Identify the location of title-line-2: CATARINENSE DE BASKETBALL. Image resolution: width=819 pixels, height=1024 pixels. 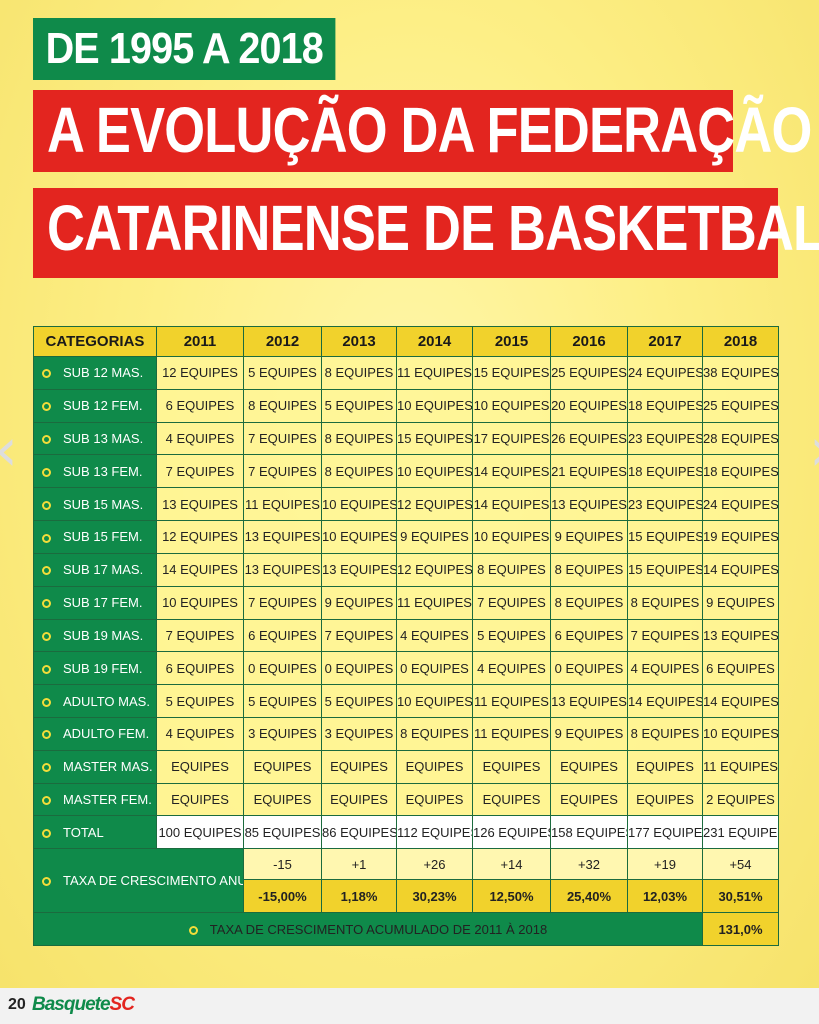
(426, 233).